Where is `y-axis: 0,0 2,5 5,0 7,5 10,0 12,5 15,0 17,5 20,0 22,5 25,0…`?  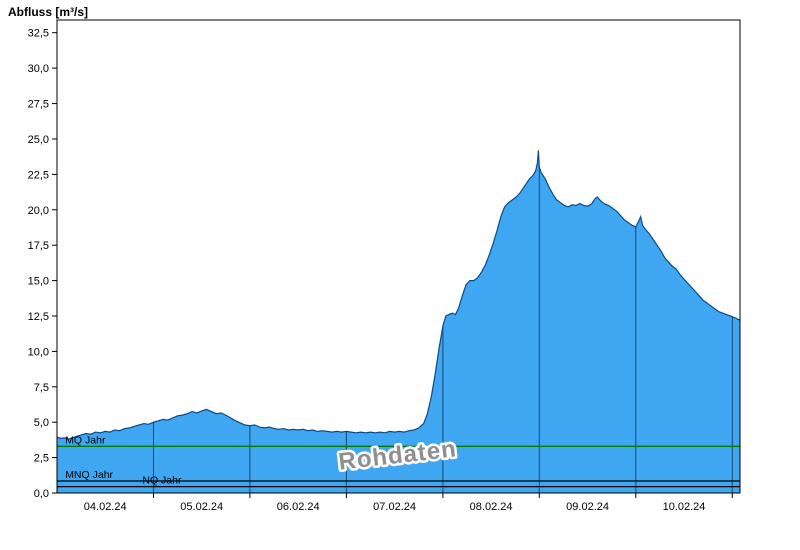 y-axis: 0,0 2,5 5,0 7,5 10,0 12,5 15,0 17,5 20,0 22,5 25,0… is located at coordinates (42, 264).